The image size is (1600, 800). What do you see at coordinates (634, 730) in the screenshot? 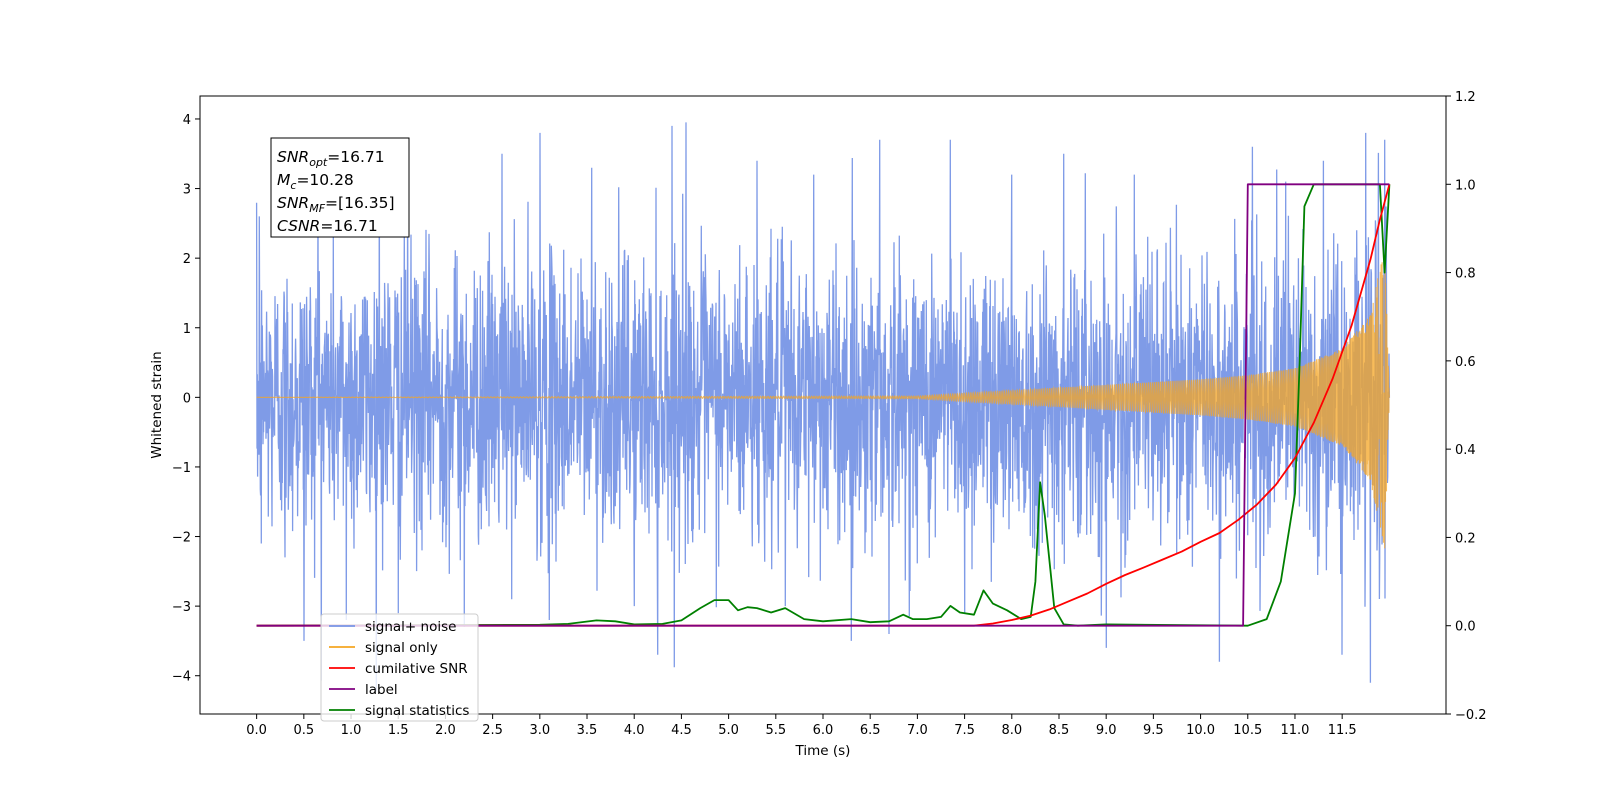
I see `x-tick-label: 4.0` at bounding box center [634, 730].